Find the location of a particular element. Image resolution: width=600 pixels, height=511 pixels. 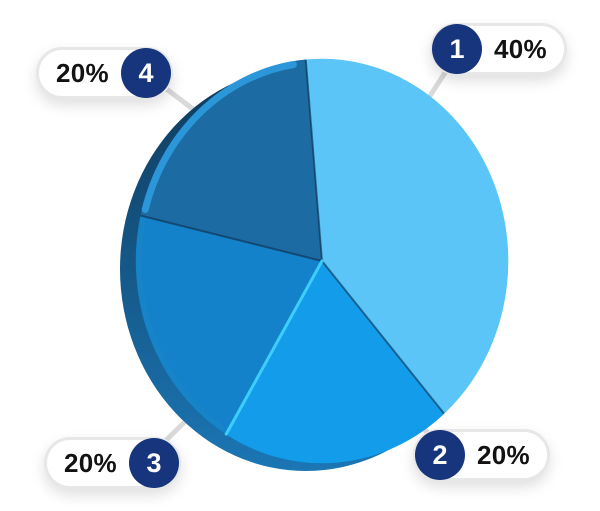

callout-1-number-badge: 1 is located at coordinates (457, 49).